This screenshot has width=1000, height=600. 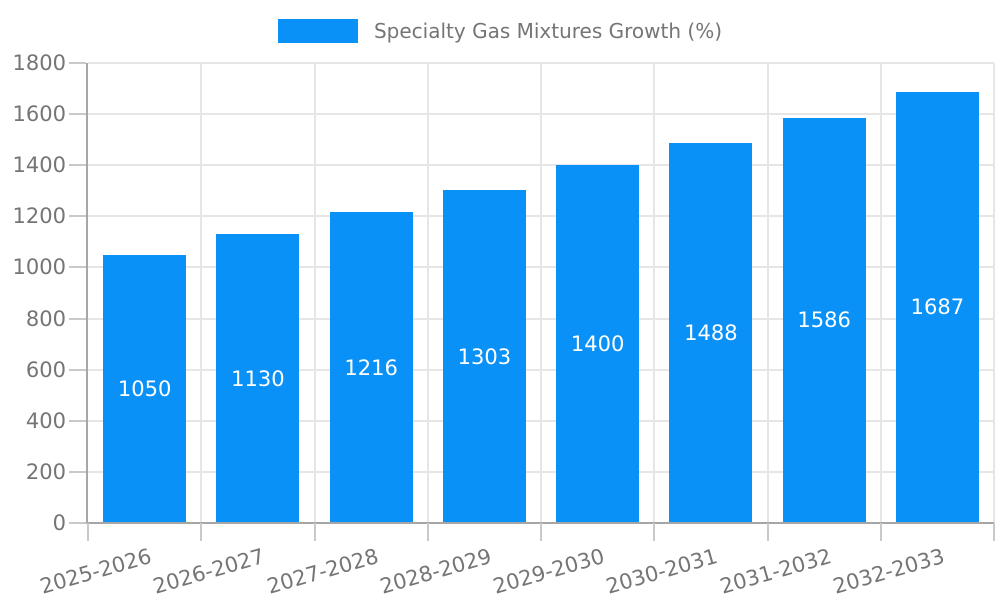 What do you see at coordinates (39, 267) in the screenshot?
I see `y-tick-label: 1000` at bounding box center [39, 267].